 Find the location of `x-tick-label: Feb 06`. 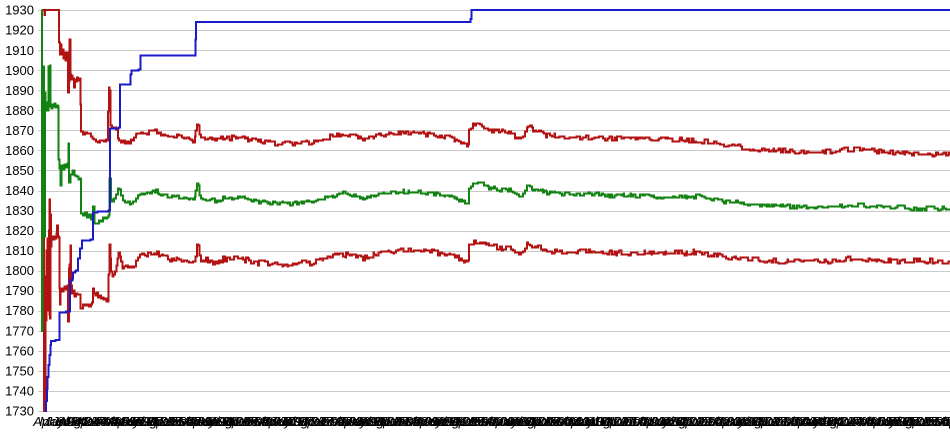

x-tick-label: Feb 06 is located at coordinates (939, 421).